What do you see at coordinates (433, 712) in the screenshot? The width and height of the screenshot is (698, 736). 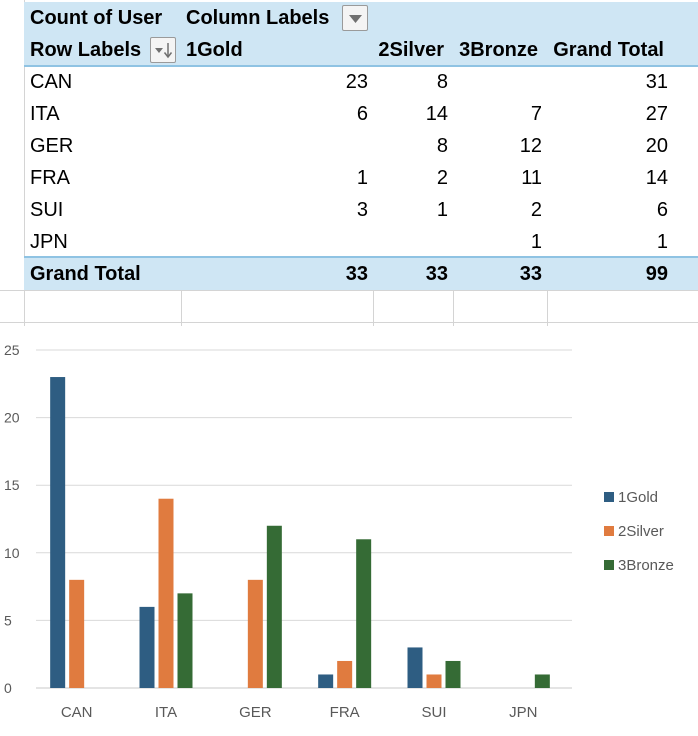 I see `x-tick-label: SUI` at bounding box center [433, 712].